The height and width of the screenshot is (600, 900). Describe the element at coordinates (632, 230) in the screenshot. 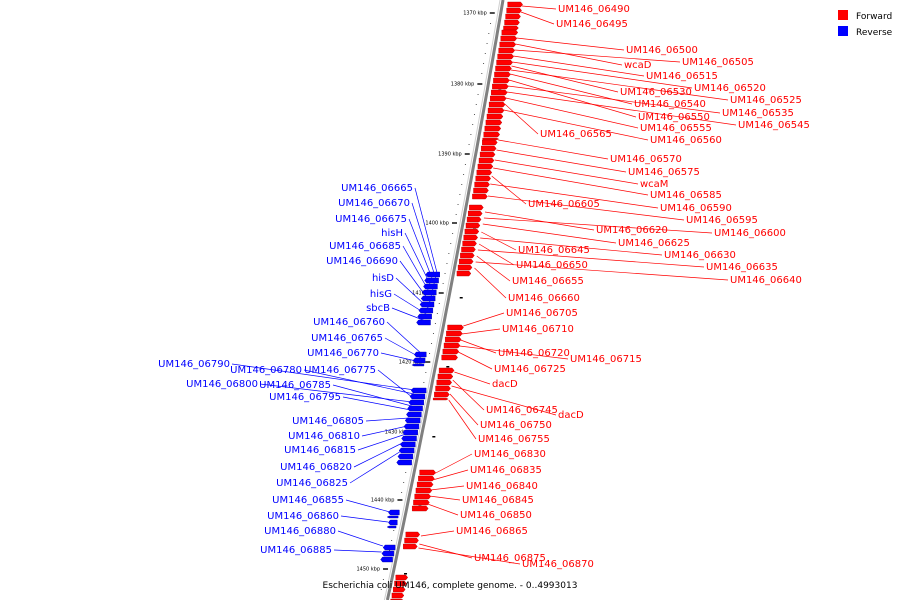

I see `forward-gene-label: UM146_06620` at that location.